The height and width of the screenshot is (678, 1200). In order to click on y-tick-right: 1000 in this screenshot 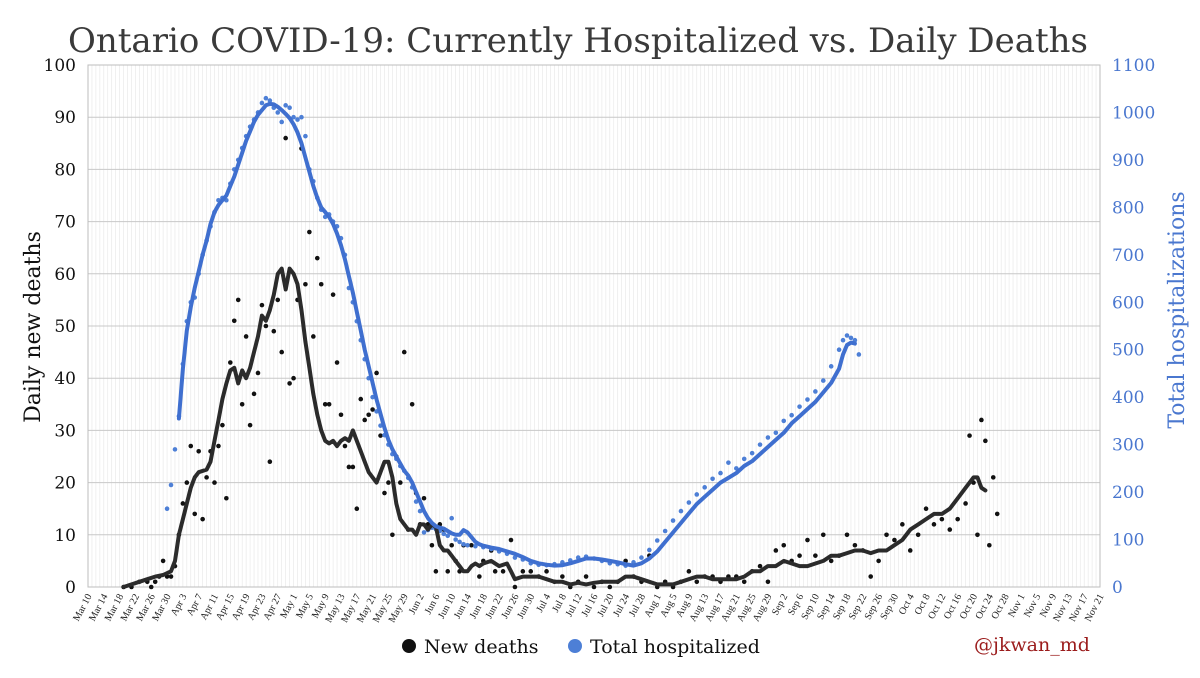, I will do `click(1133, 113)`.